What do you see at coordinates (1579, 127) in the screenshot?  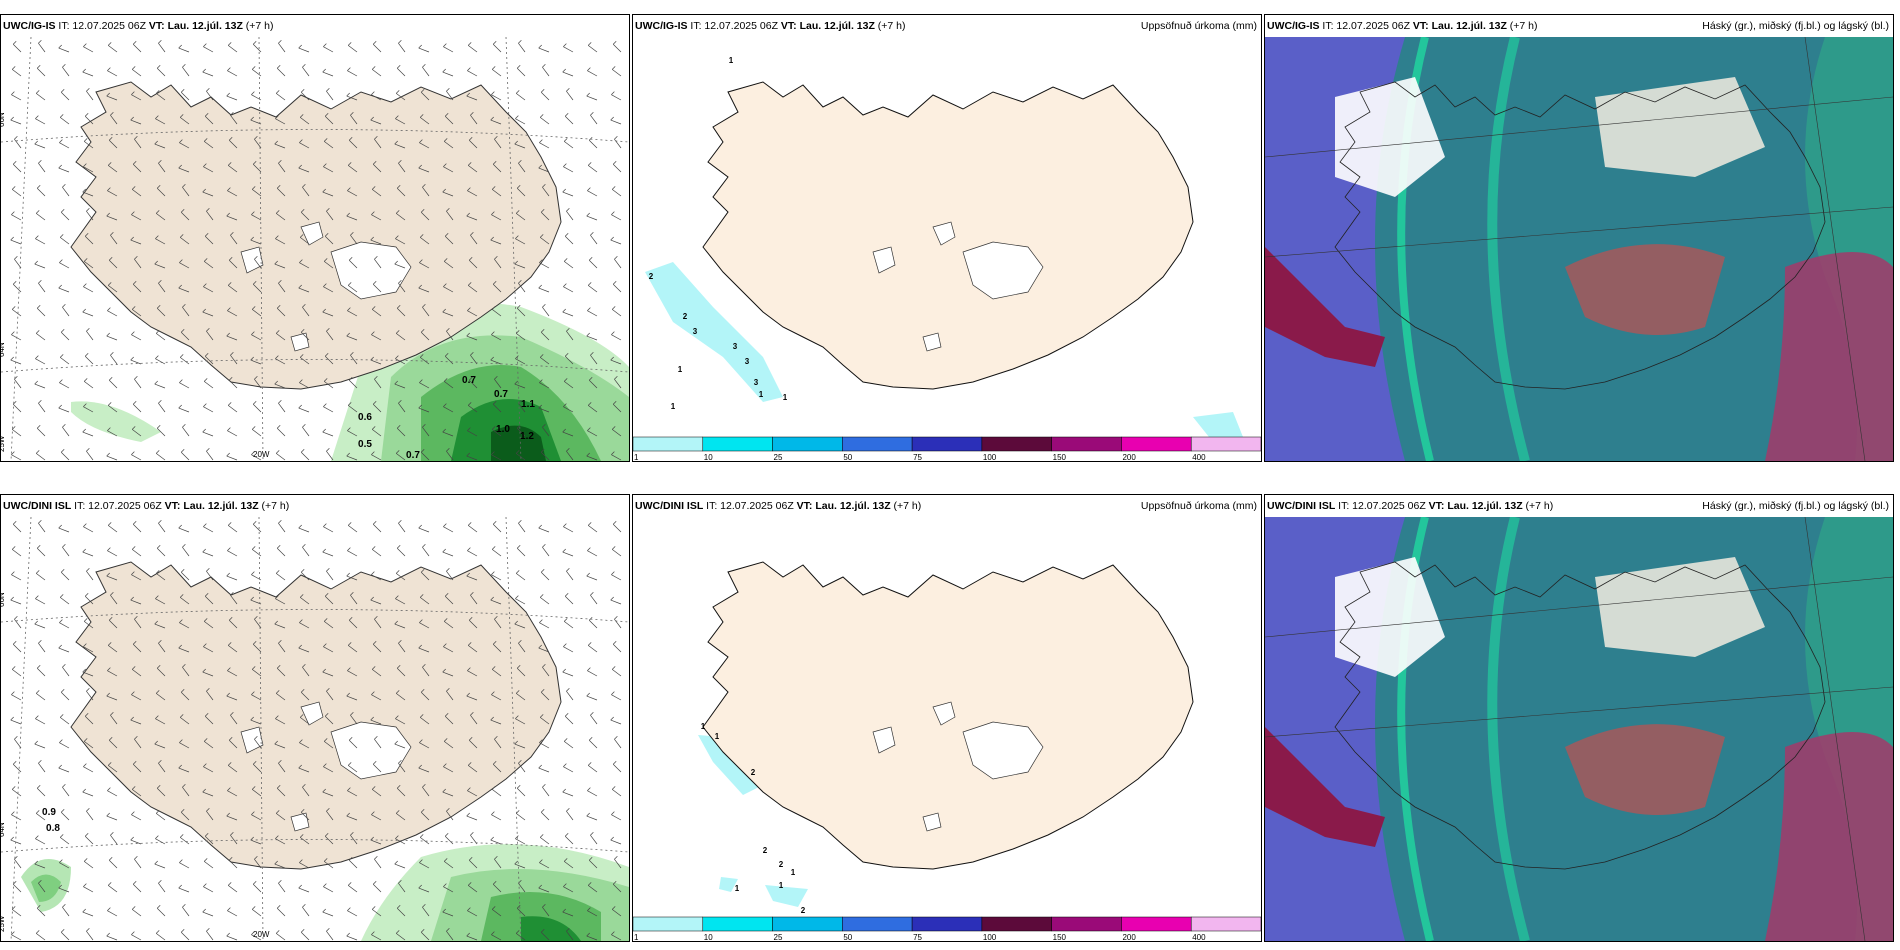 I see `graticule-line` at bounding box center [1579, 127].